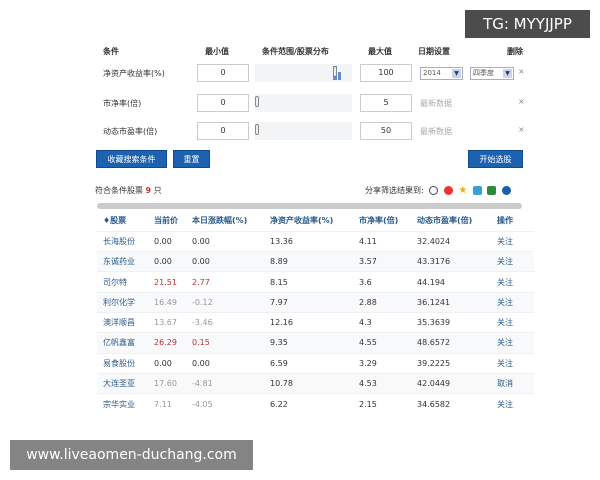 The height and width of the screenshot is (480, 600). I want to click on header-delete: 删除, so click(515, 51).